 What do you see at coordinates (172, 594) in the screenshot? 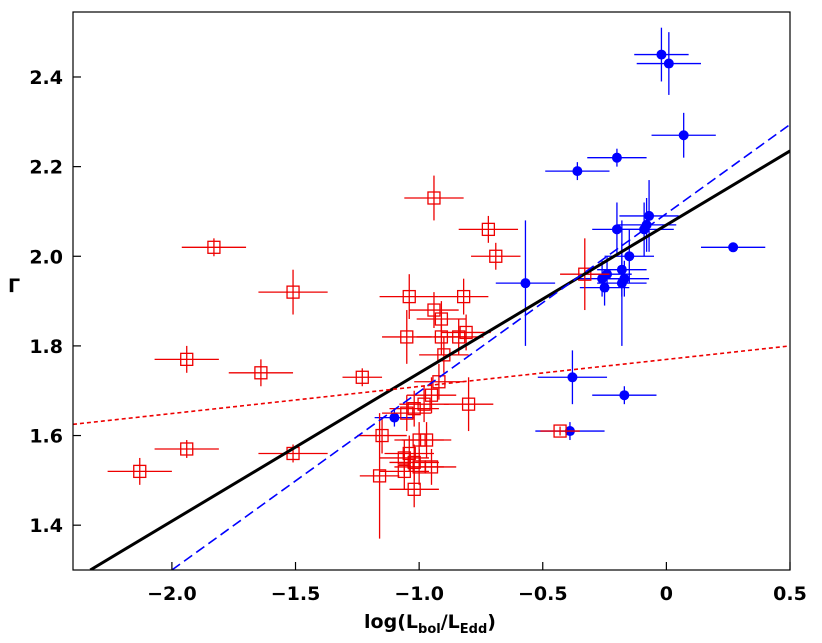
I see `x-tick-label: −2.0` at bounding box center [172, 594].